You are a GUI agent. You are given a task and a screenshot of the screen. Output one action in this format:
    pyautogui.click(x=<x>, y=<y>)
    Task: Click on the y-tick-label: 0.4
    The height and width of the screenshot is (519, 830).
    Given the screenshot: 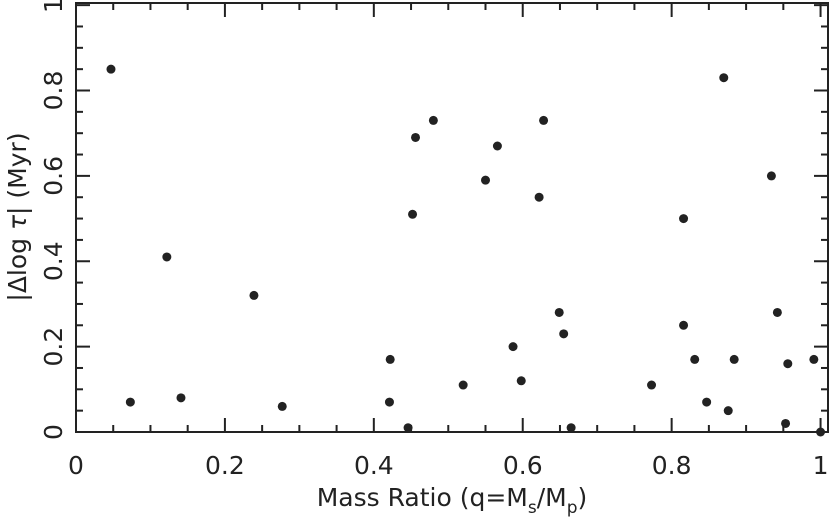 What is the action you would take?
    pyautogui.click(x=53, y=261)
    